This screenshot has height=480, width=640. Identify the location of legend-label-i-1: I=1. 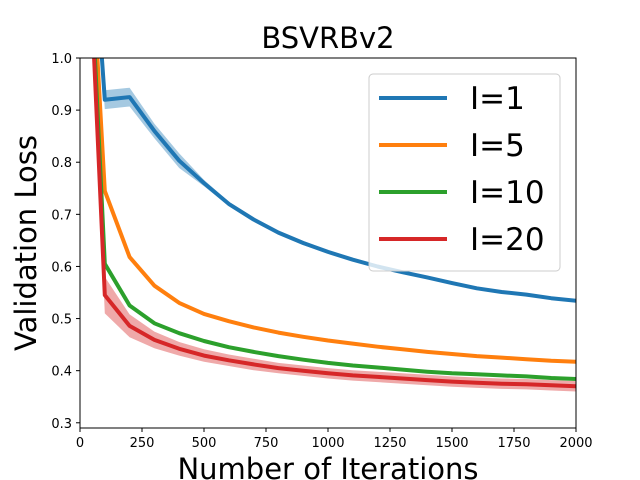
(497, 99).